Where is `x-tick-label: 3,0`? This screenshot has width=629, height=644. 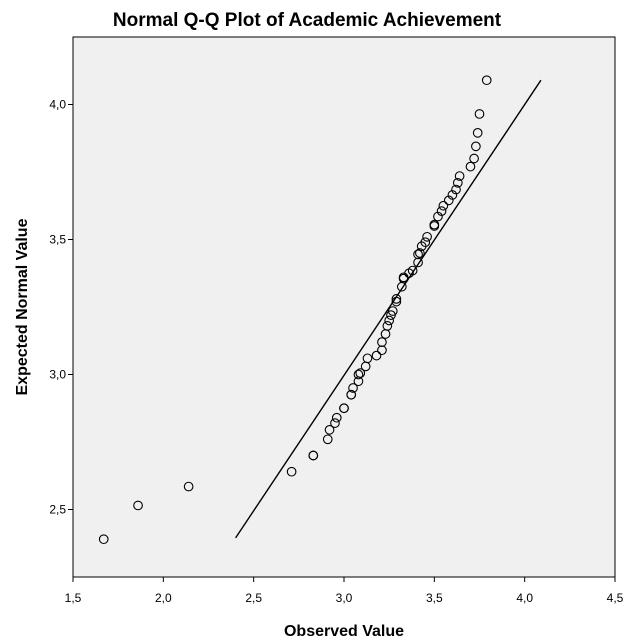
x-tick-label: 3,0 is located at coordinates (344, 598).